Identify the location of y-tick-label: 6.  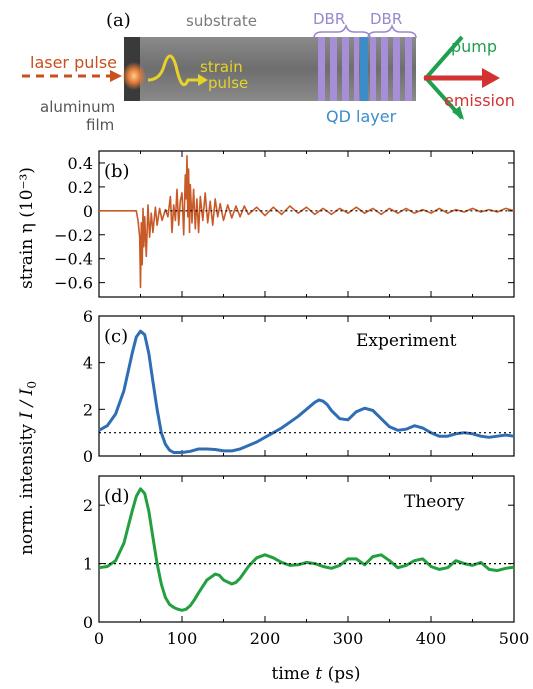
(88, 316).